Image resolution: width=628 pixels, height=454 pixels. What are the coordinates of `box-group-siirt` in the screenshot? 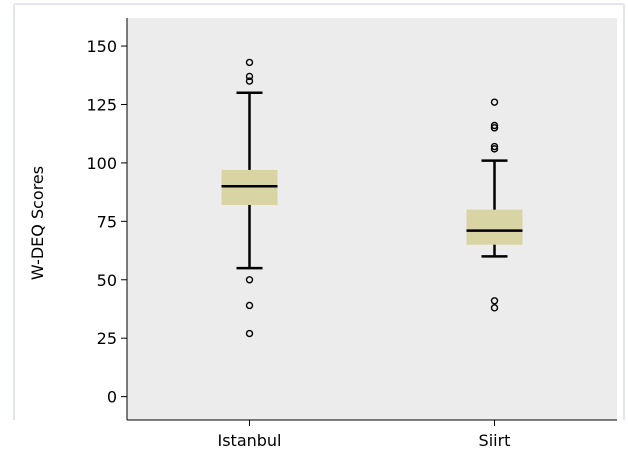 It's located at (494, 205).